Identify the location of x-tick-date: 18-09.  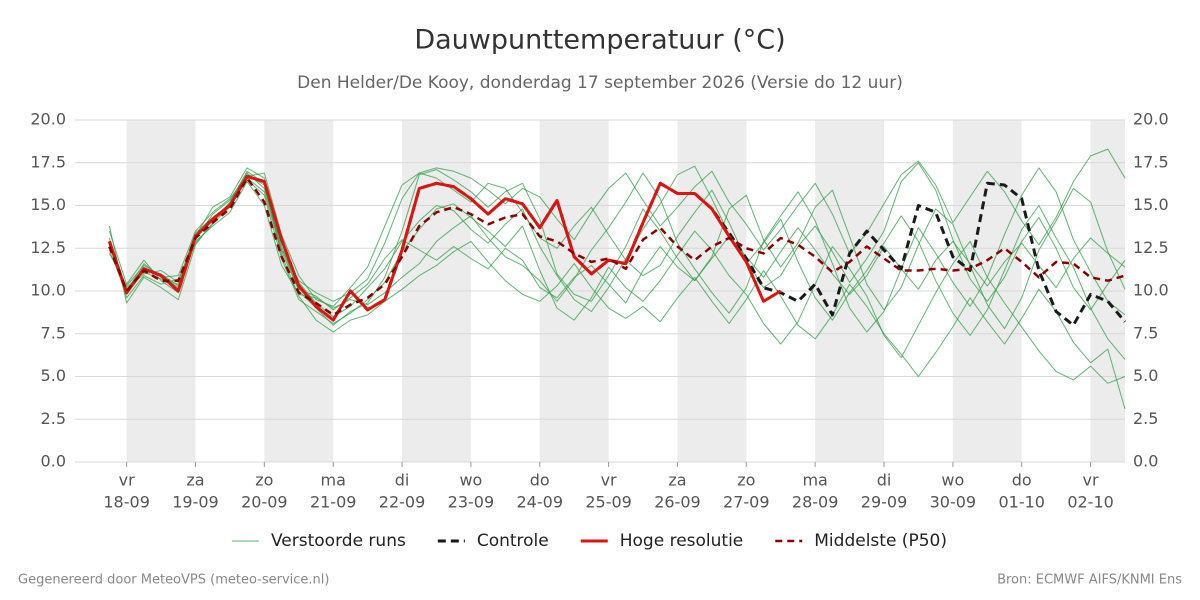
(126, 502).